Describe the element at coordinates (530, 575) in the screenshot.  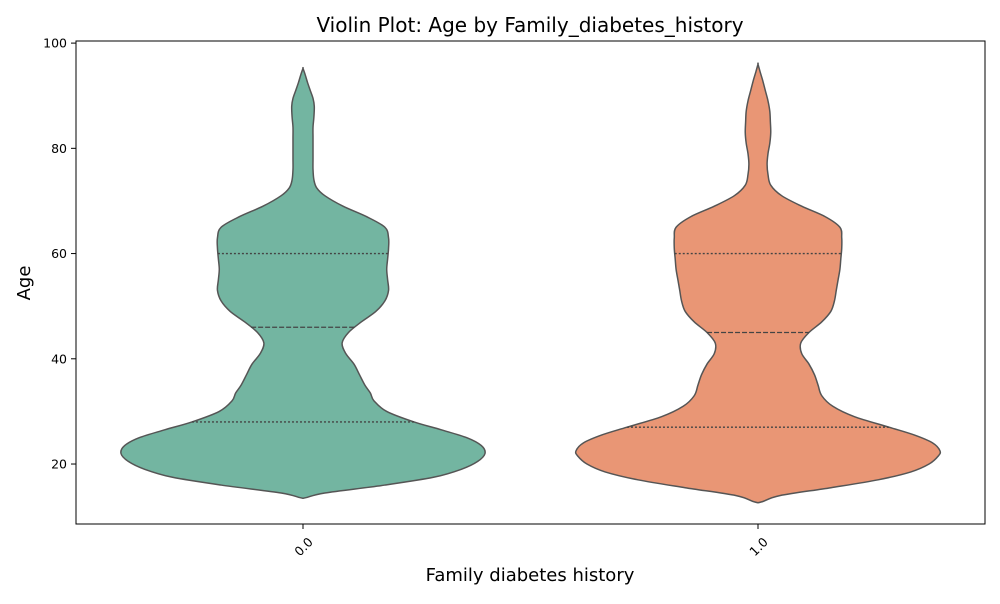
I see `x-axis-label: Family diabetes history` at that location.